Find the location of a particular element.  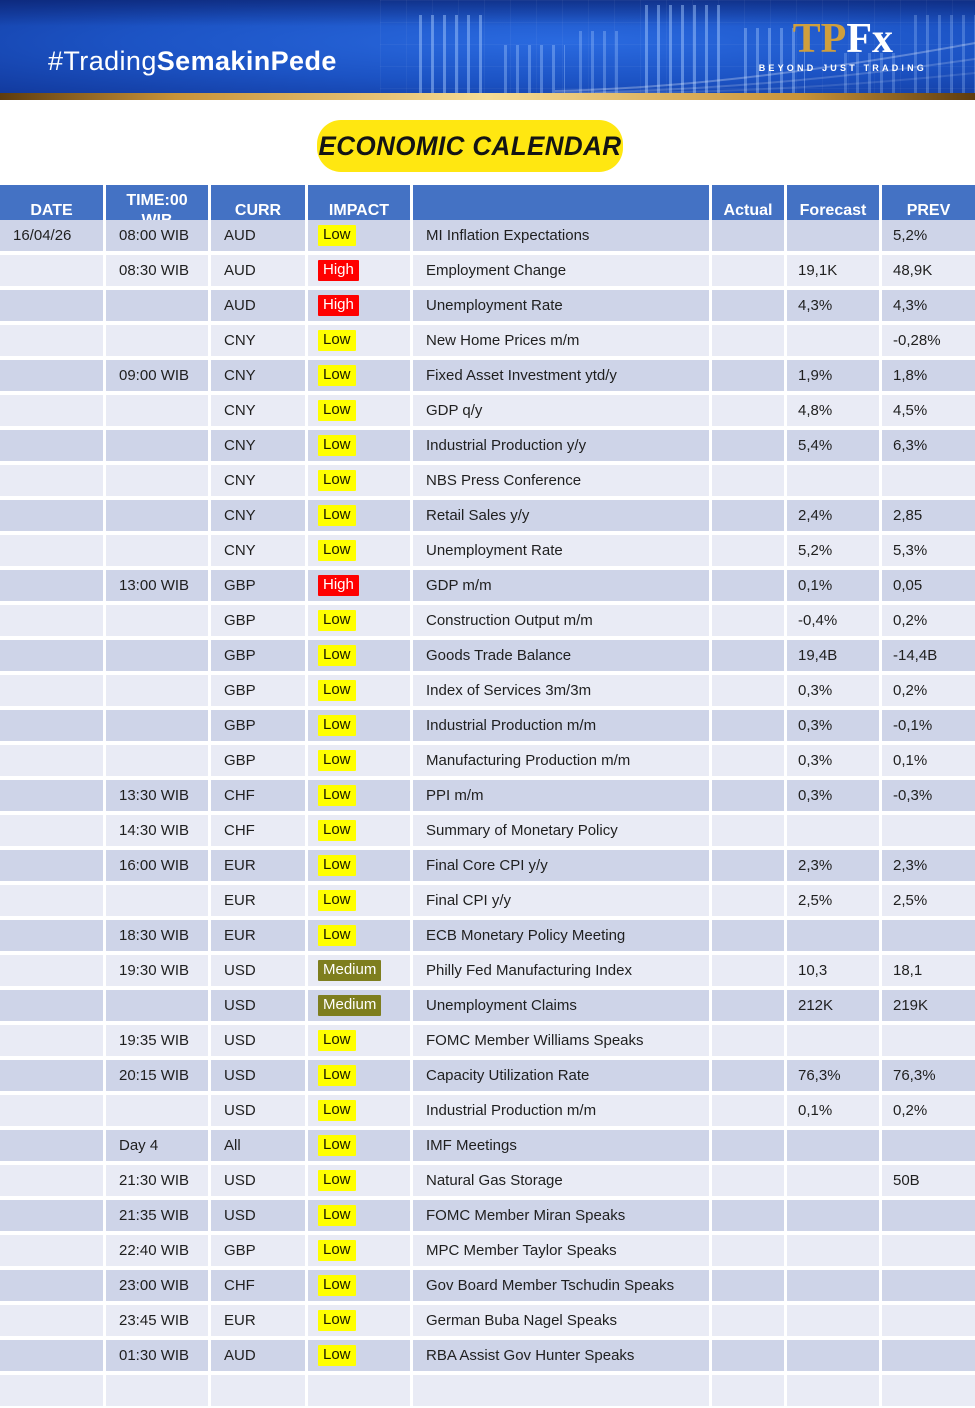

cell-event: GDP q/y is located at coordinates (561, 410).